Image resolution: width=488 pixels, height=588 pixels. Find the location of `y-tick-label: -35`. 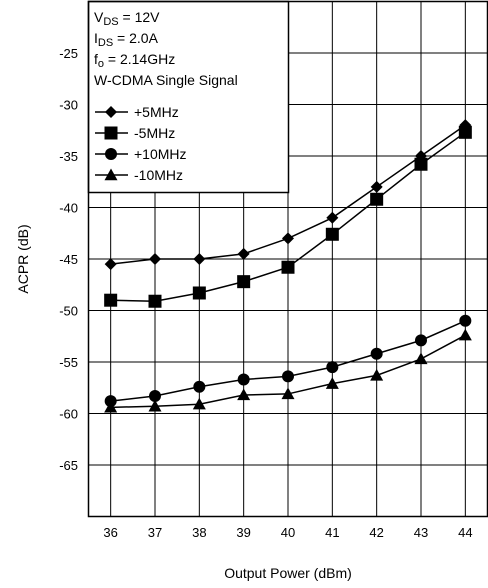

y-tick-label: -35 is located at coordinates (68, 156).